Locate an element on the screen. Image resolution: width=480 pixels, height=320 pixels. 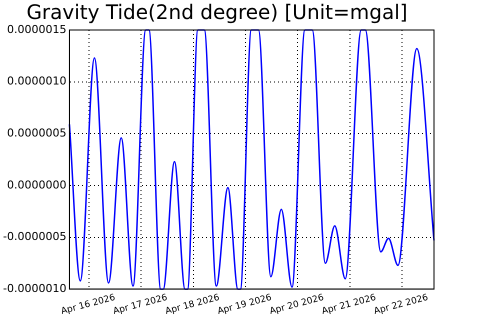
y-tick-label: -0.0000005 is located at coordinates (34, 237).